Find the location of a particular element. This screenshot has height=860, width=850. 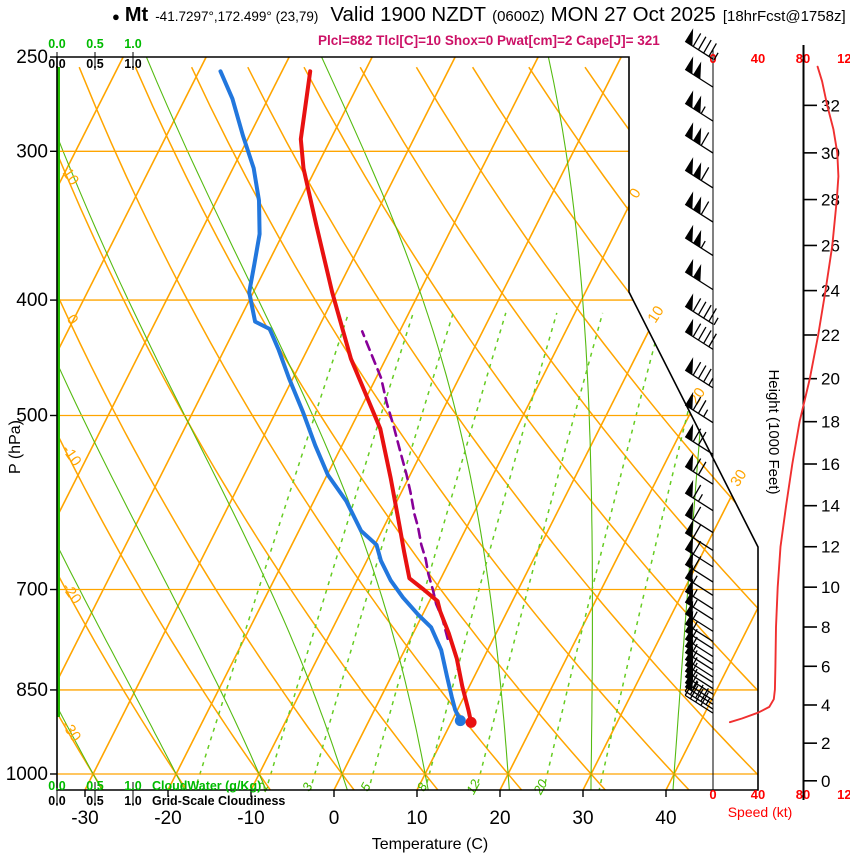

isotherm-line is located at coordinates (711, 423).